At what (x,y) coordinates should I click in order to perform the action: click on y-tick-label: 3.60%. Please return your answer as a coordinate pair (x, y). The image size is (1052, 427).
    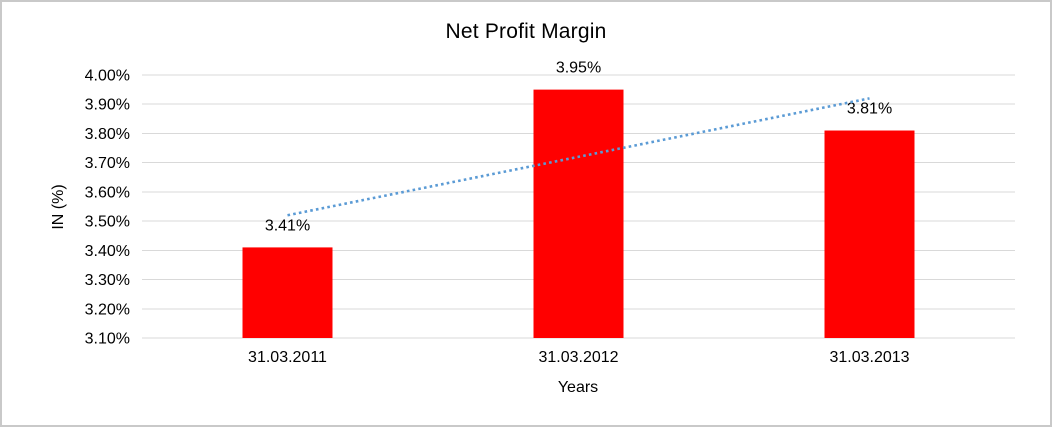
    Looking at the image, I should click on (107, 192).